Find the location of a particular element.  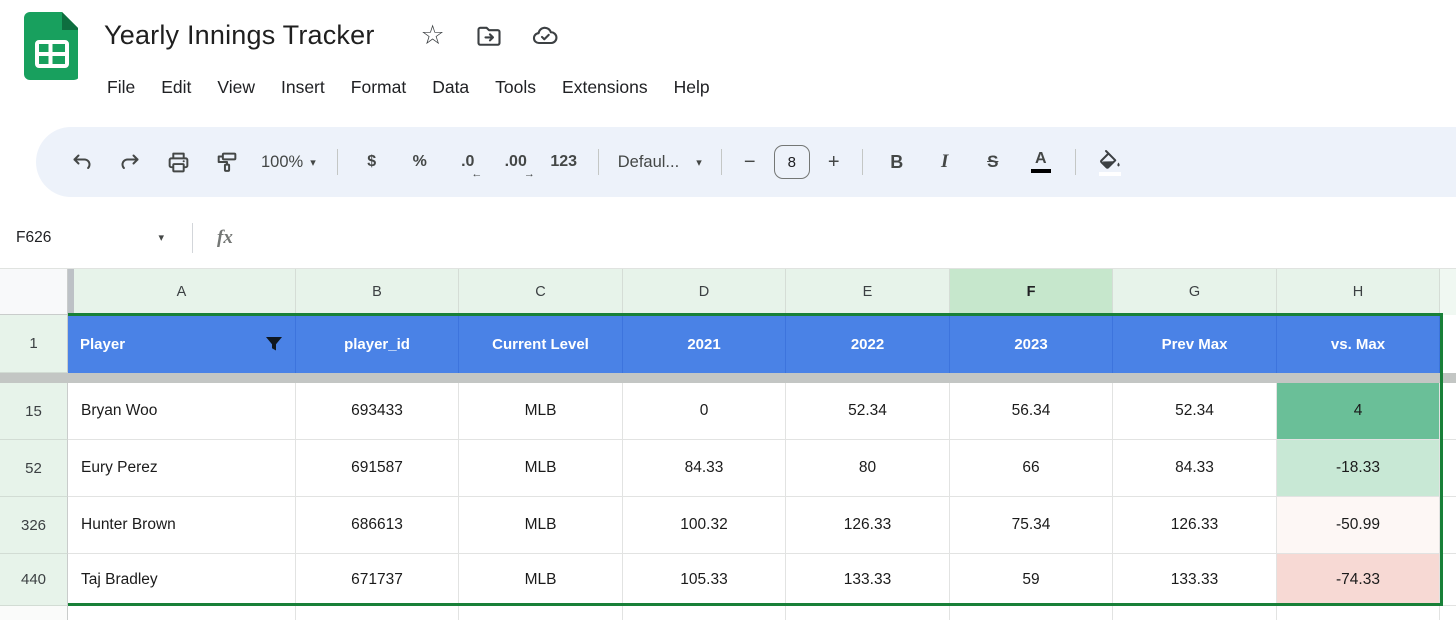

menu-format: Format is located at coordinates (378, 86).